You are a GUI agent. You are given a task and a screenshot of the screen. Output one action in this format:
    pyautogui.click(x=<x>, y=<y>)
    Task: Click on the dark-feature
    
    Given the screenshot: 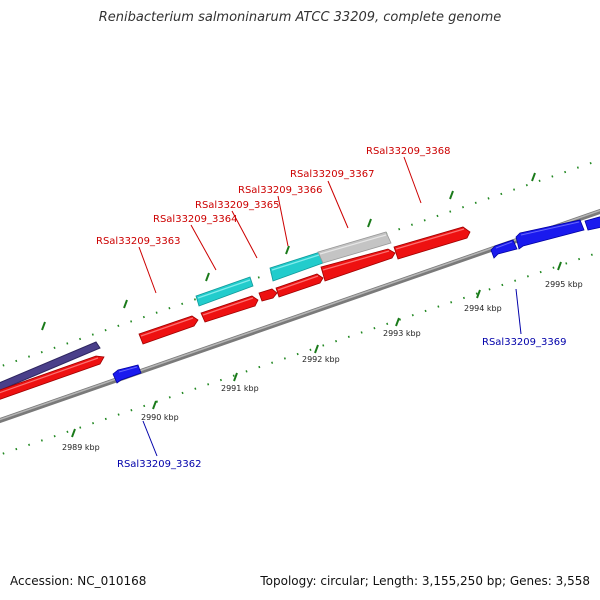 What is the action you would take?
    pyautogui.click(x=50, y=366)
    